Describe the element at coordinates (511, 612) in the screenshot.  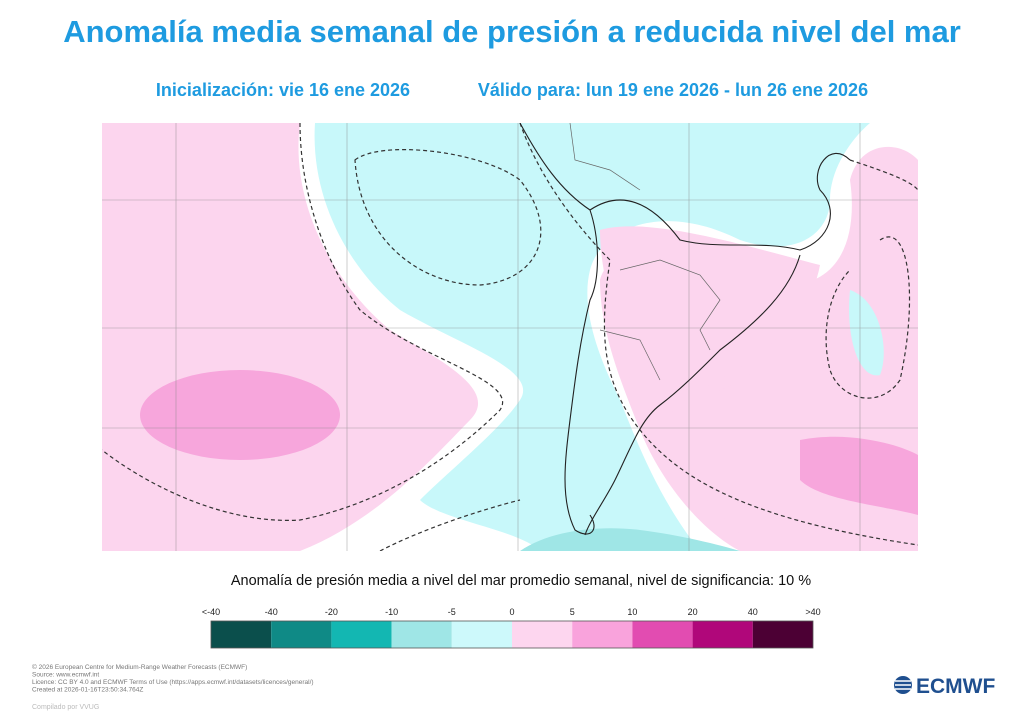
I see `colorbar-label: 0` at that location.